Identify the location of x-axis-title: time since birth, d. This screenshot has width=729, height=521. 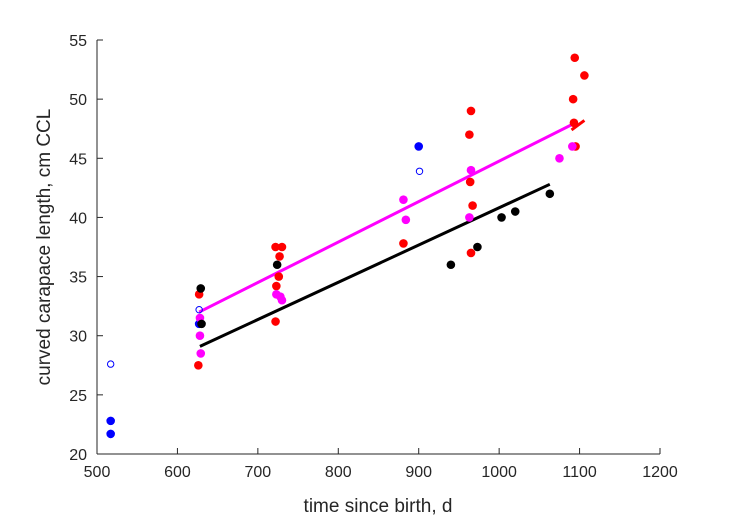
(378, 506).